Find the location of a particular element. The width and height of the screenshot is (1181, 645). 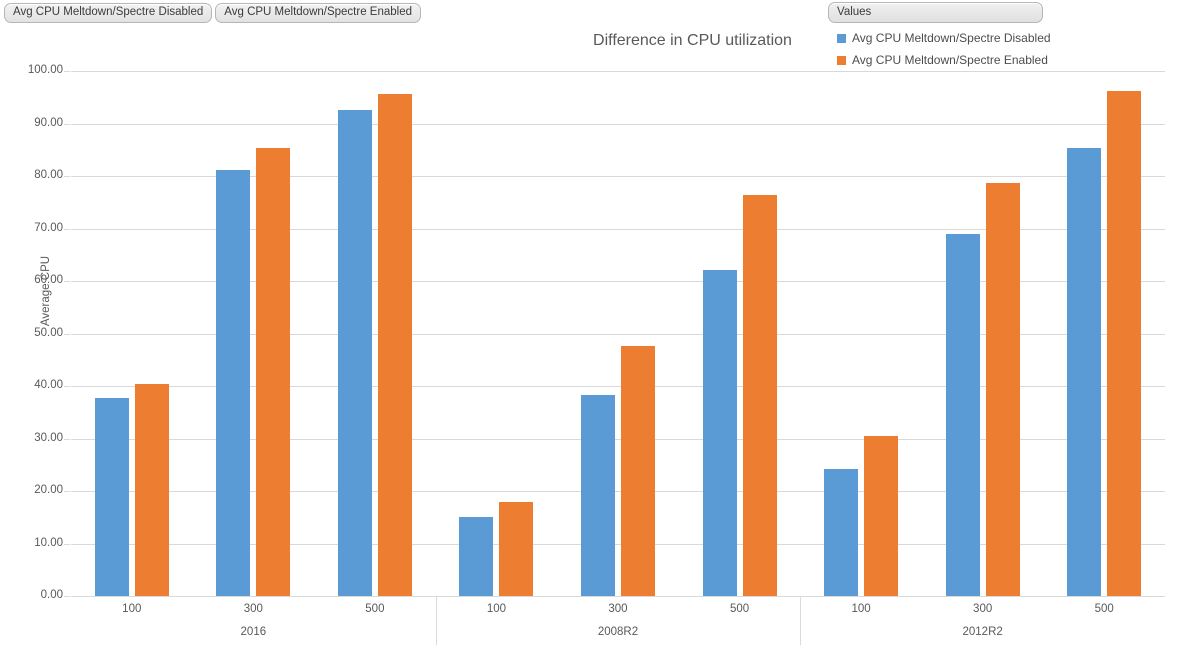

y-tick-label: 50.00 is located at coordinates (48, 332).